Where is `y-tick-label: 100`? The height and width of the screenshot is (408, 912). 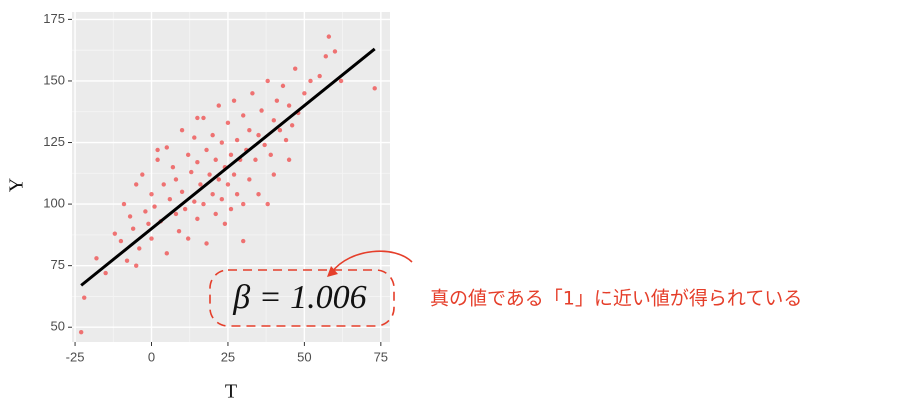
y-tick-label: 100 is located at coordinates (54, 203).